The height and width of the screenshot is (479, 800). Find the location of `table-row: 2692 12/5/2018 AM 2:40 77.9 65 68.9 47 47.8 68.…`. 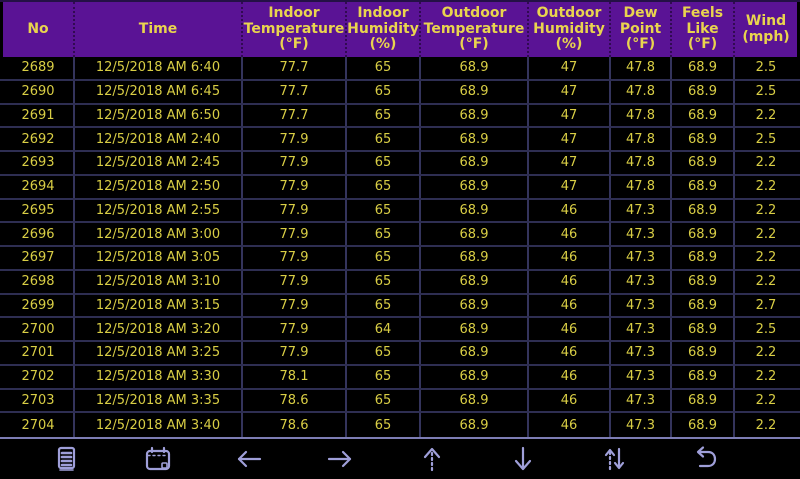

table-row: 2692 12/5/2018 AM 2:40 77.9 65 68.9 47 47.8 68.… is located at coordinates (400, 140).